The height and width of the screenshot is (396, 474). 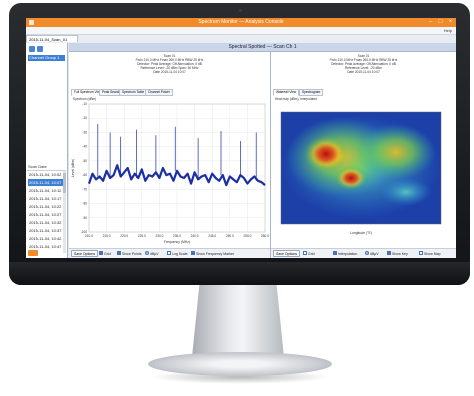 What do you see at coordinates (447, 30) in the screenshot?
I see `menu-help: Help` at bounding box center [447, 30].